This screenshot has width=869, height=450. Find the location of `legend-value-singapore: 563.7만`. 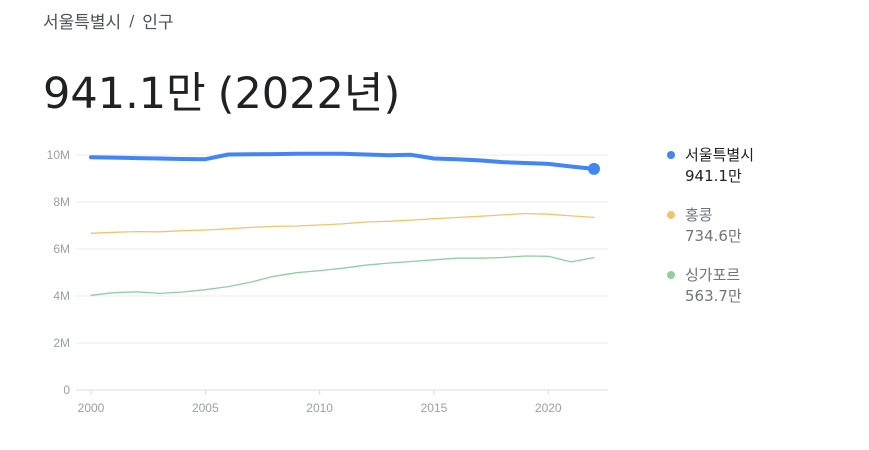

legend-value-singapore: 563.7만 is located at coordinates (713, 296).